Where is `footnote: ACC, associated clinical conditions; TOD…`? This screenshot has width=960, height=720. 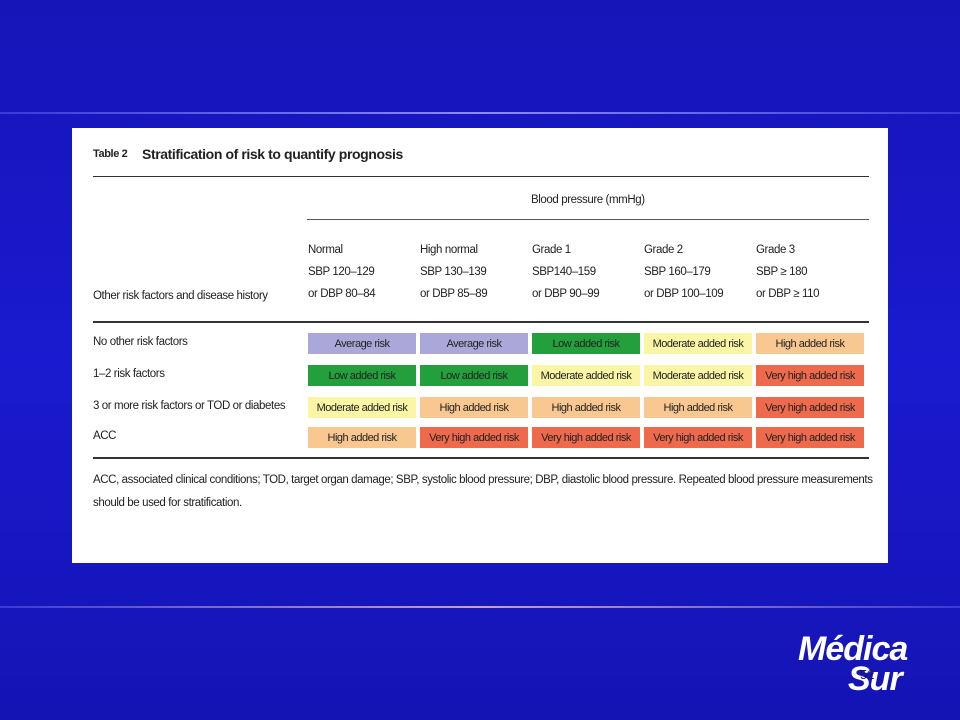 footnote: ACC, associated clinical conditions; TOD… is located at coordinates (483, 480).